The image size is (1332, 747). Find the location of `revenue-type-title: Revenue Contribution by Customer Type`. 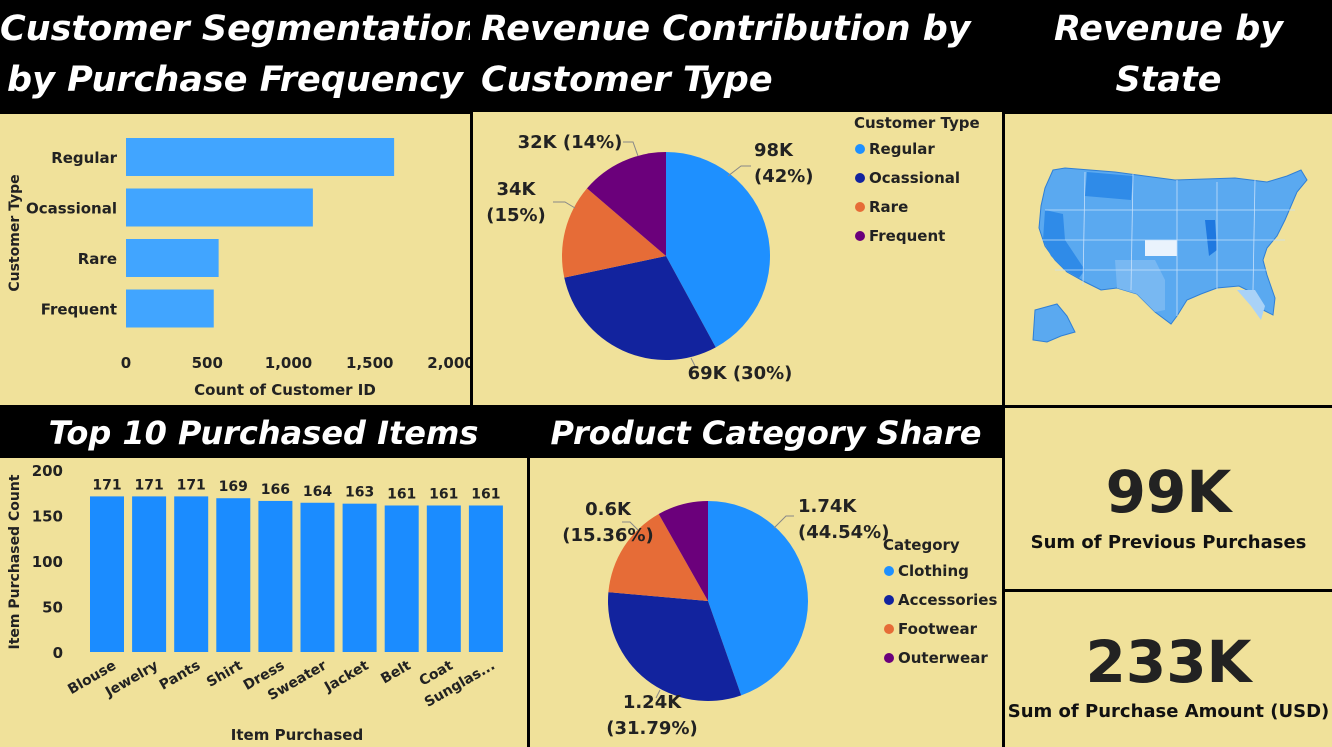

revenue-type-title: Revenue Contribution by Customer Type is located at coordinates (737, 56).